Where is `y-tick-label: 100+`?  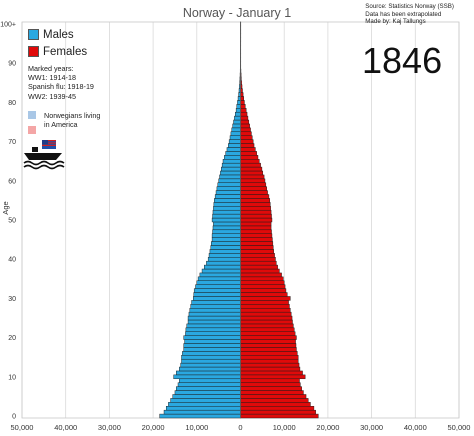
y-tick-label: 100+ is located at coordinates (8, 24).